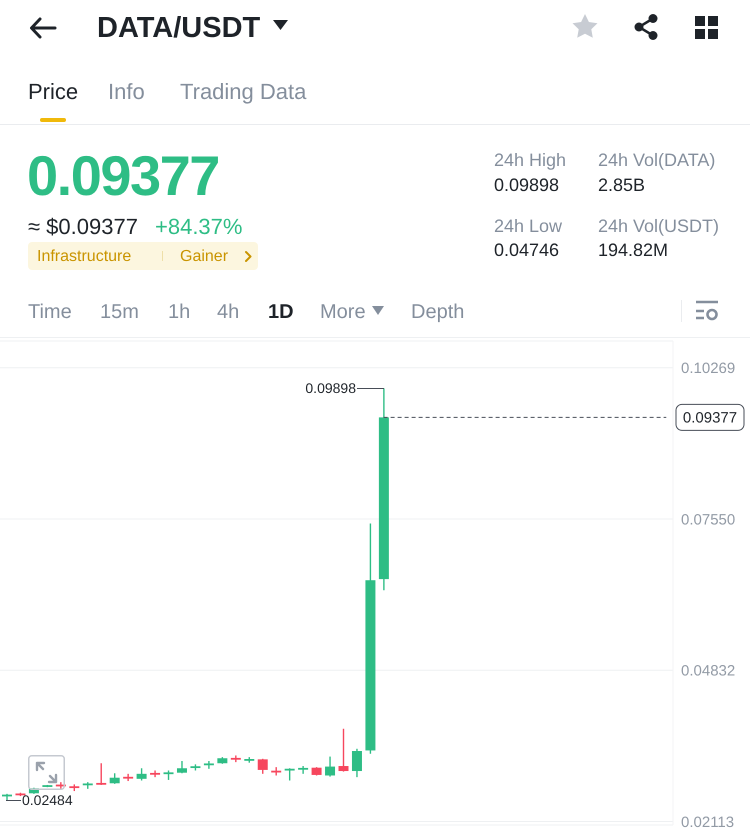 The height and width of the screenshot is (833, 750). I want to click on text: 24h High, so click(530, 160).